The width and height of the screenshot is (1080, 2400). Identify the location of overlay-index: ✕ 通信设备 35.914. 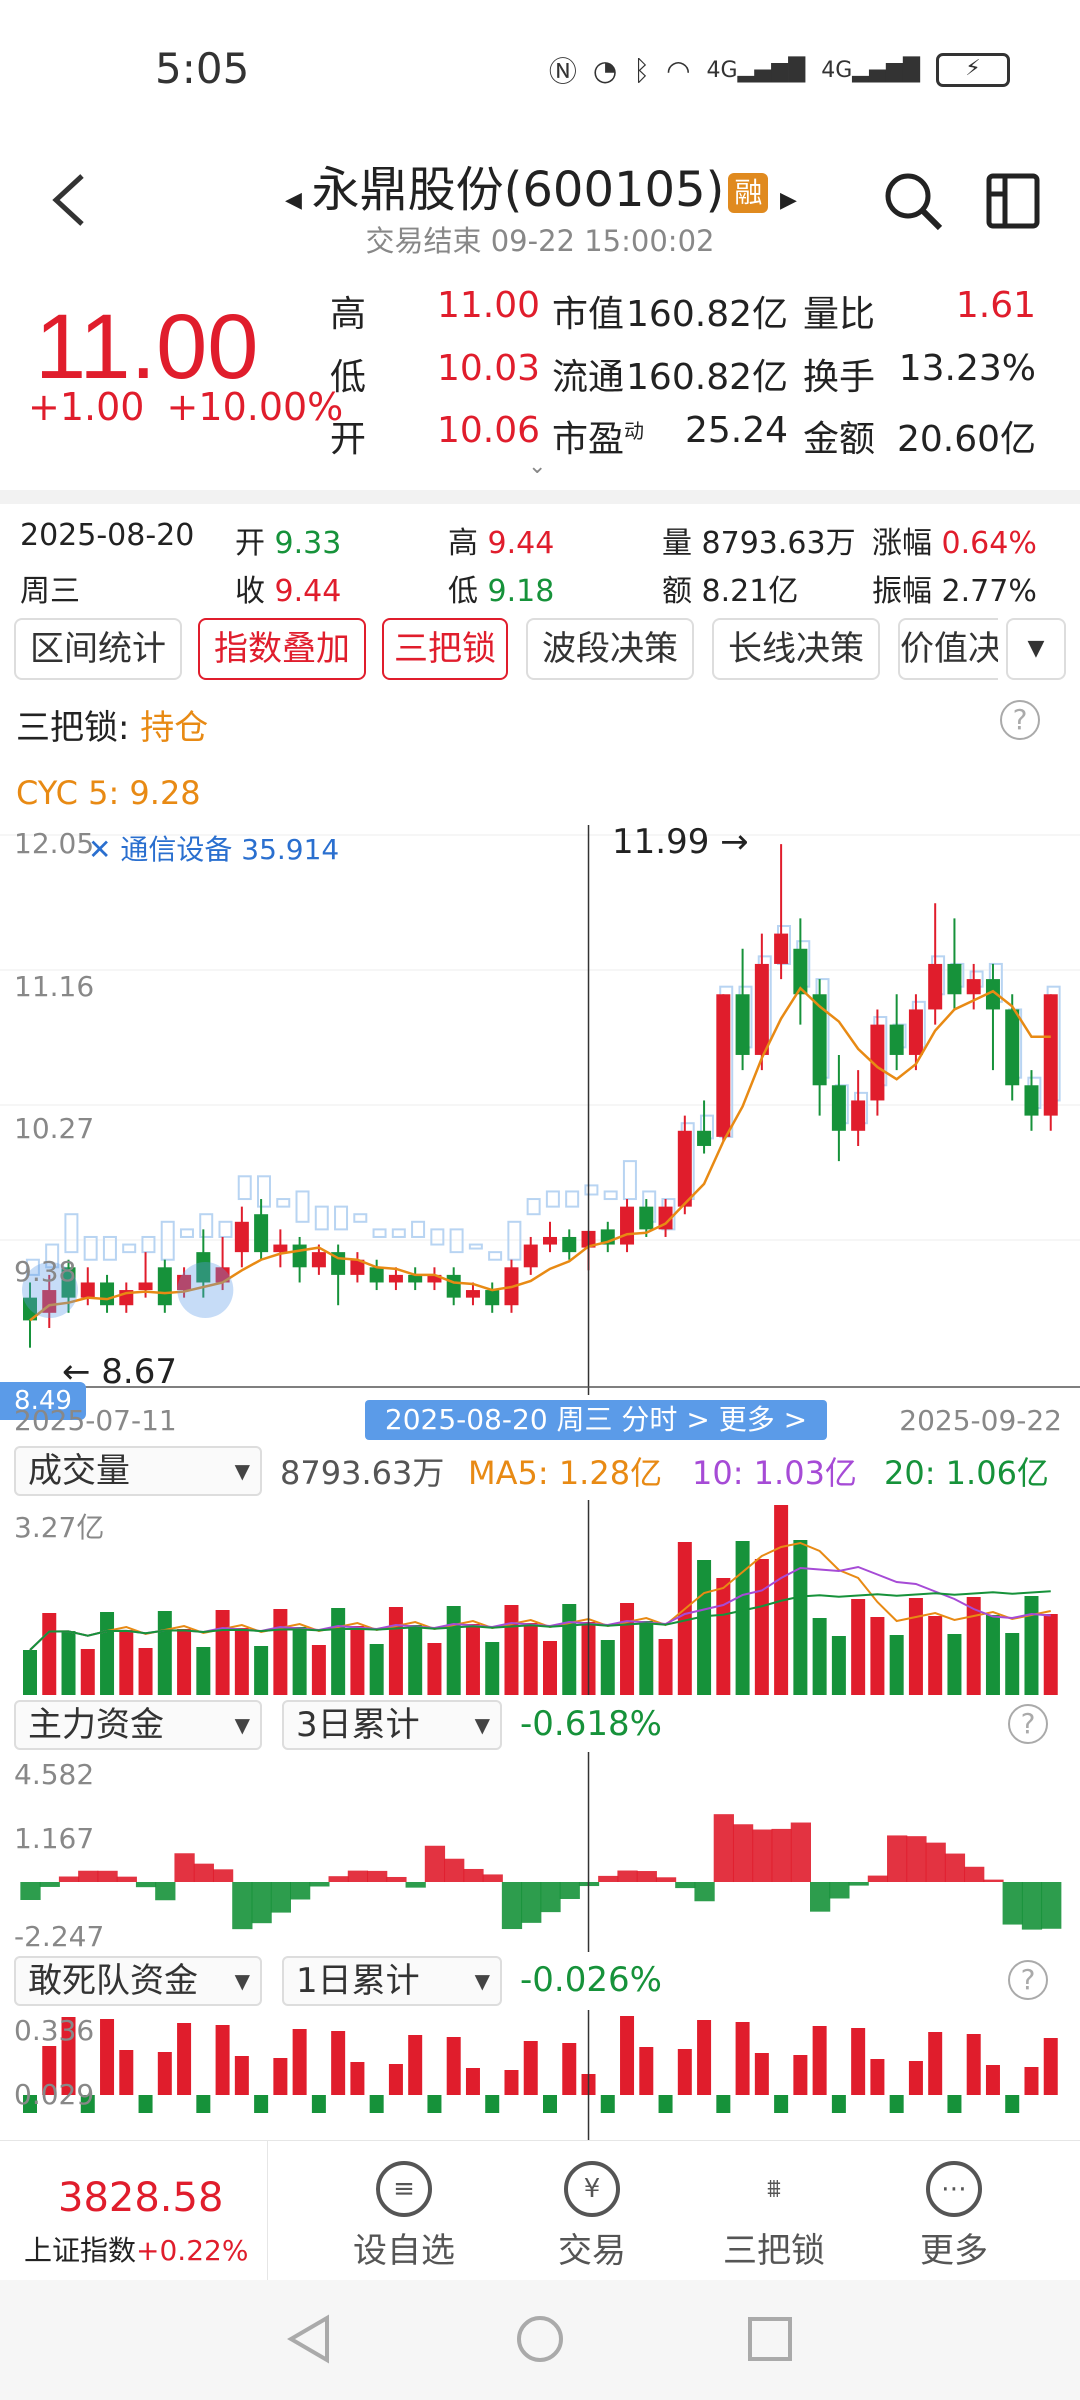
(214, 849).